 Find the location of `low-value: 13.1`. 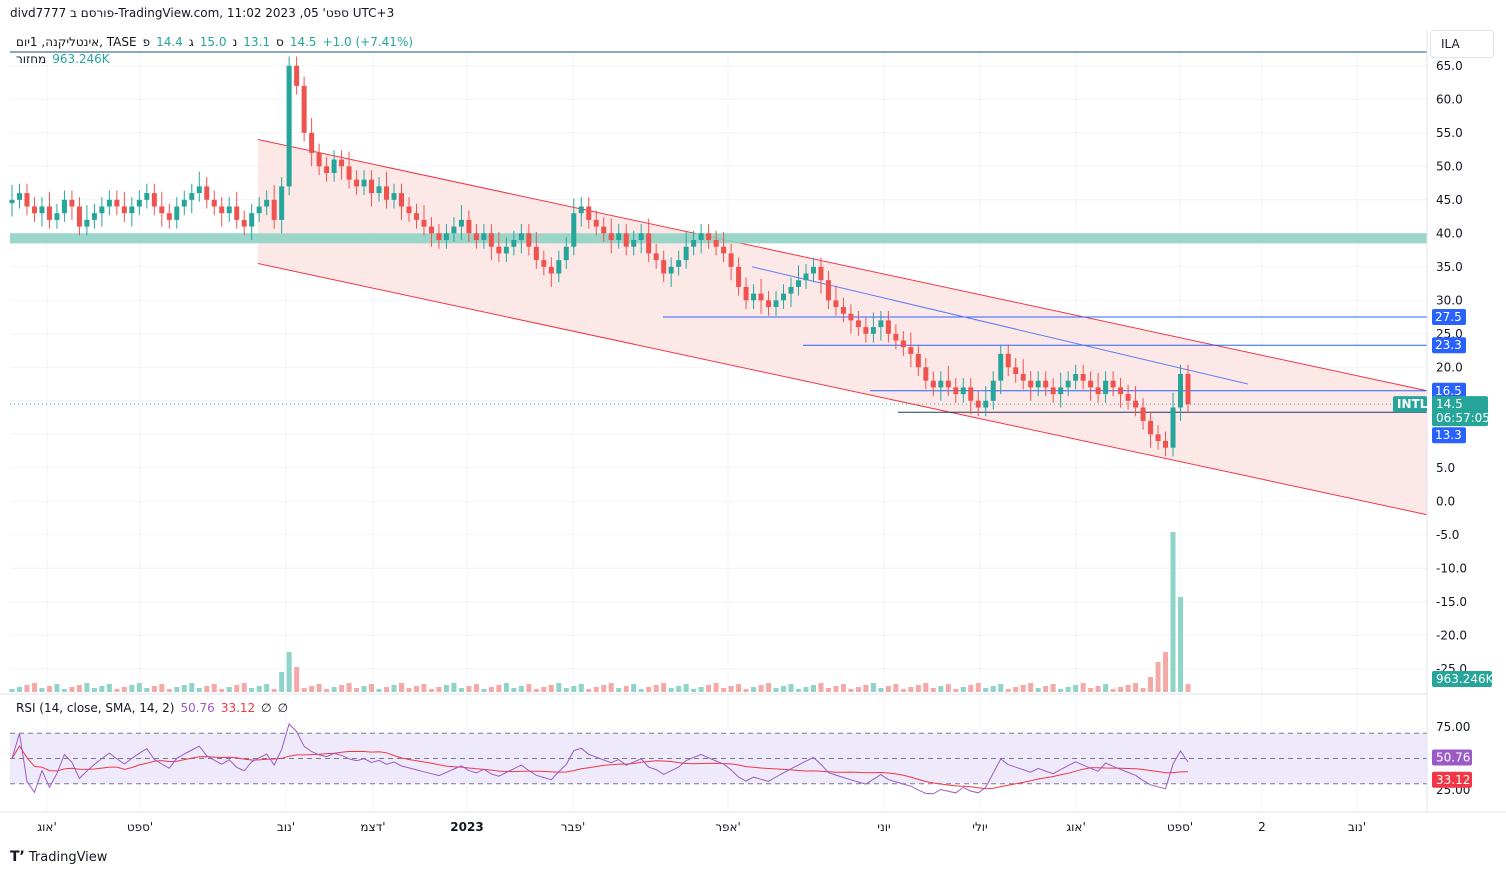

low-value: 13.1 is located at coordinates (257, 42).